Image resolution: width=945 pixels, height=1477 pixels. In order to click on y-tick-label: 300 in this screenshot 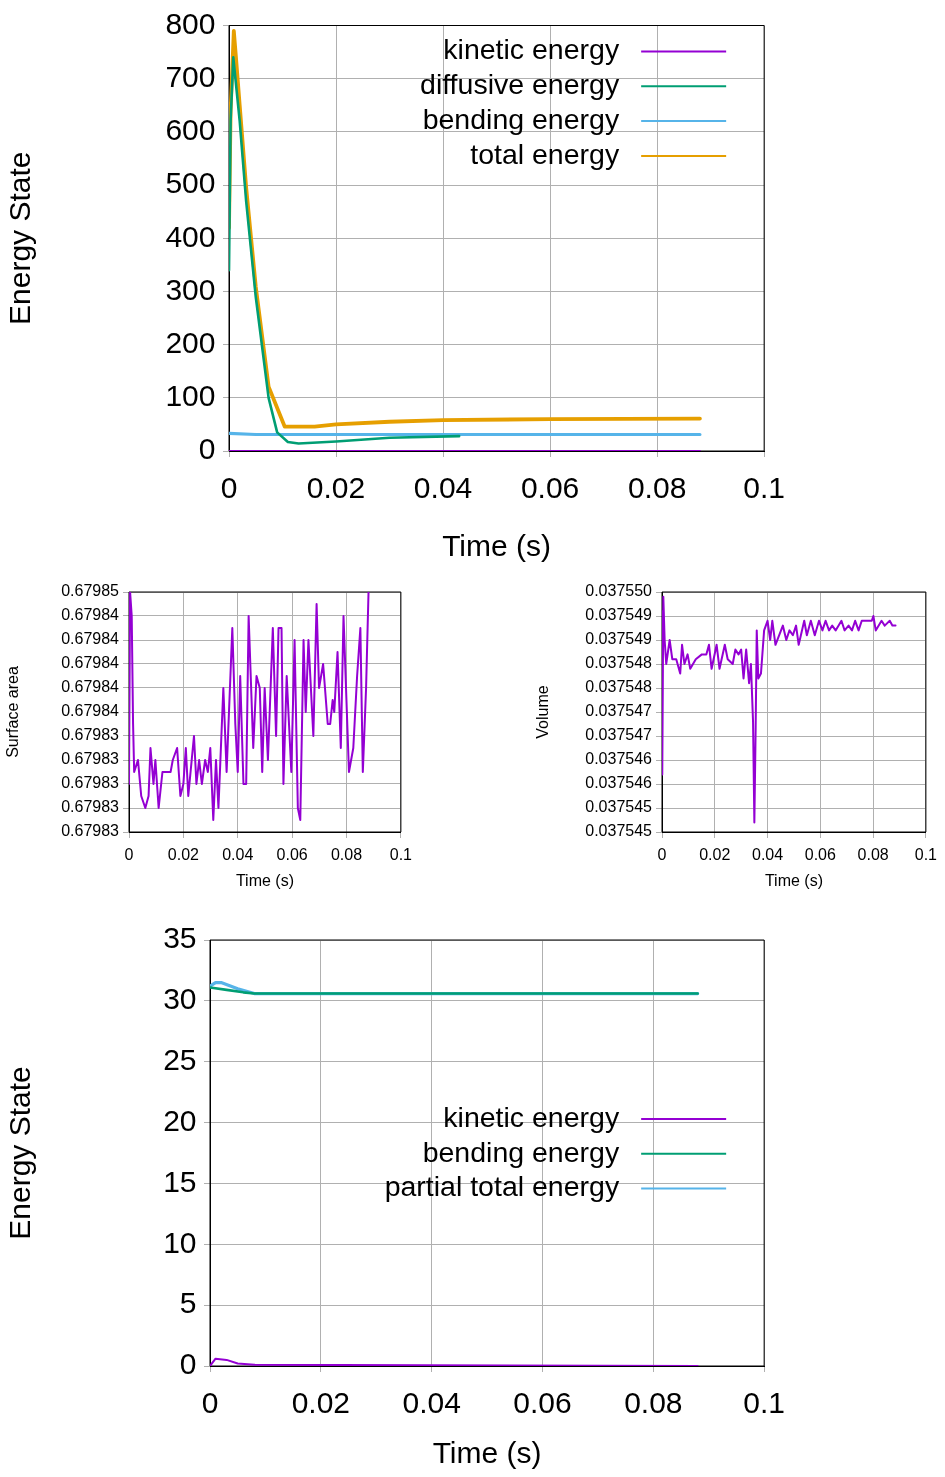, I will do `click(190, 289)`.